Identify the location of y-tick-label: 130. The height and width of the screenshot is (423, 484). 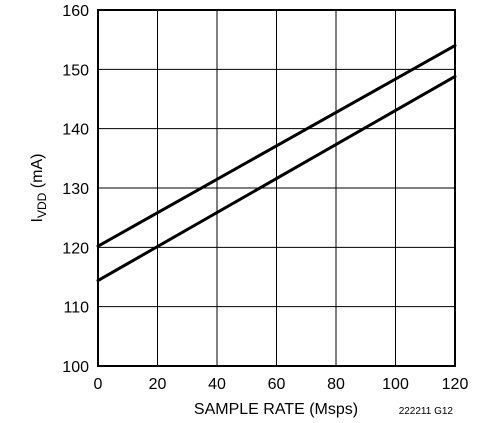
(75, 189).